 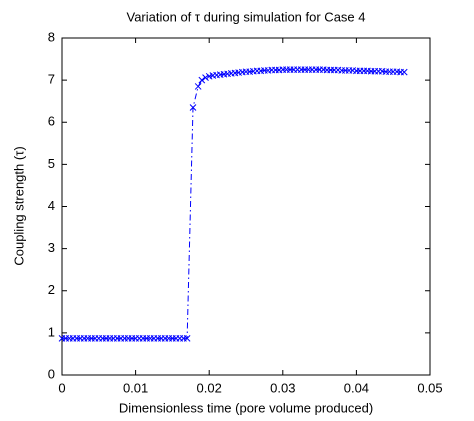 I want to click on y-tick-label: 2, so click(x=51, y=289).